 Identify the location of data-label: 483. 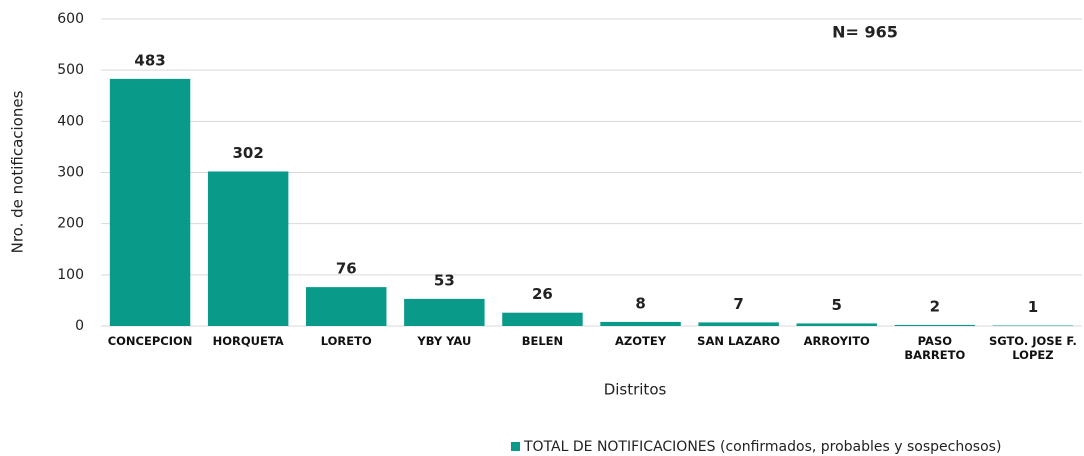
(149, 60).